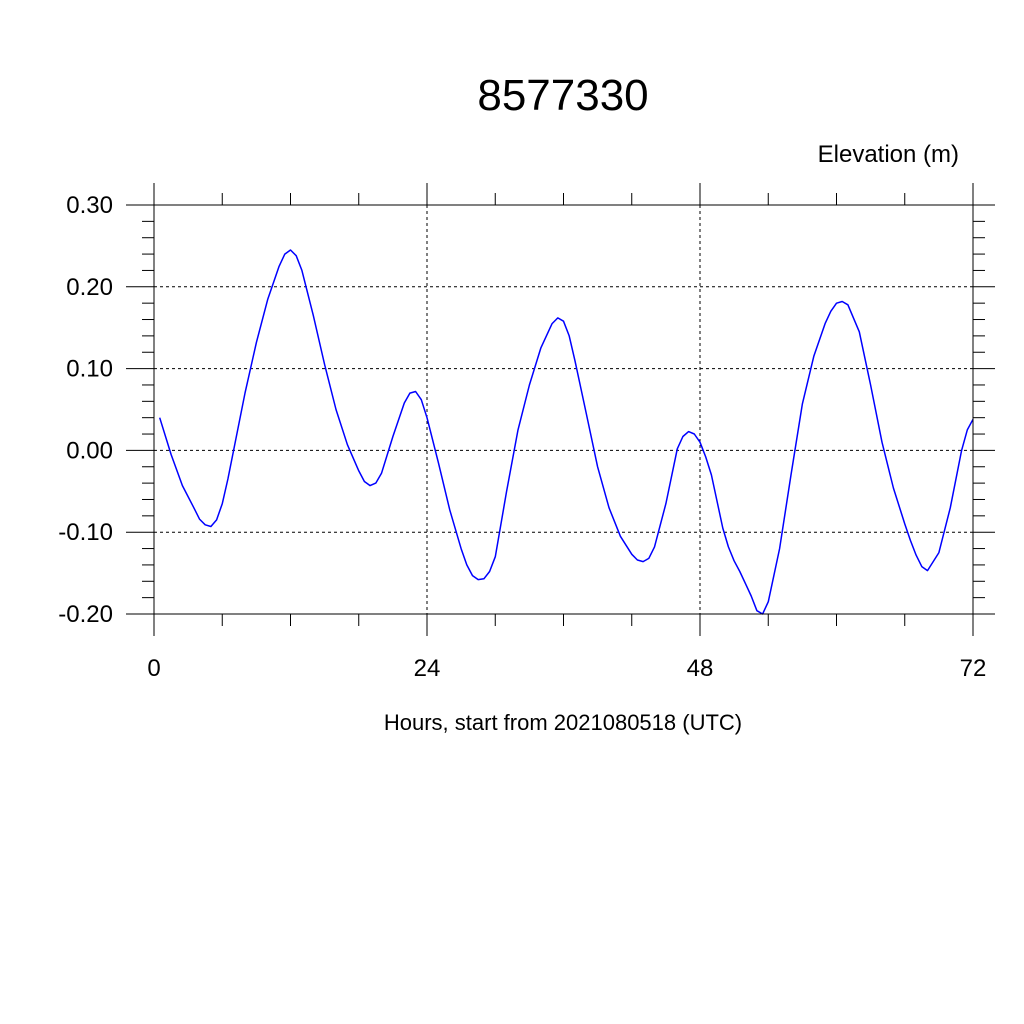  Describe the element at coordinates (700, 668) in the screenshot. I see `x-tick-label: 48` at that location.